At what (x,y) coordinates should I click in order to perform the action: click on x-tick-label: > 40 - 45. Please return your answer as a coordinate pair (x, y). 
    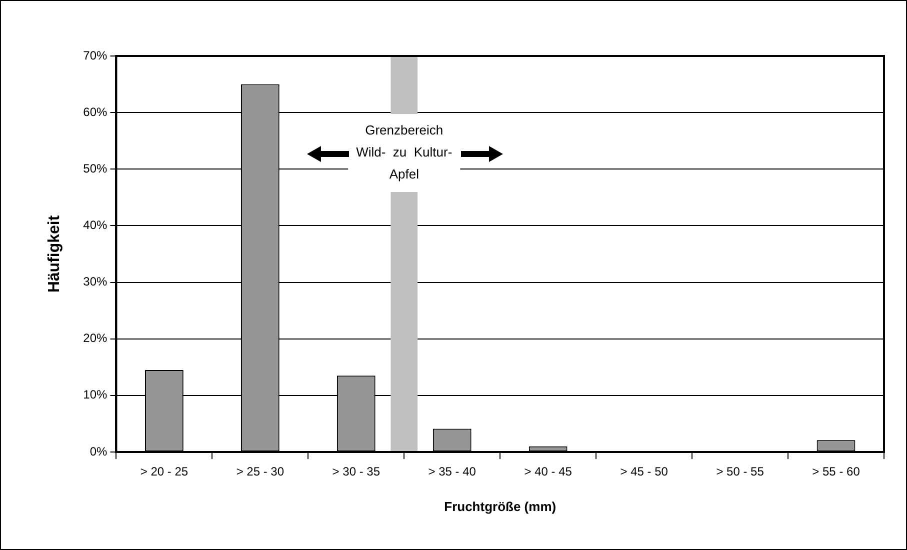
    Looking at the image, I should click on (548, 471).